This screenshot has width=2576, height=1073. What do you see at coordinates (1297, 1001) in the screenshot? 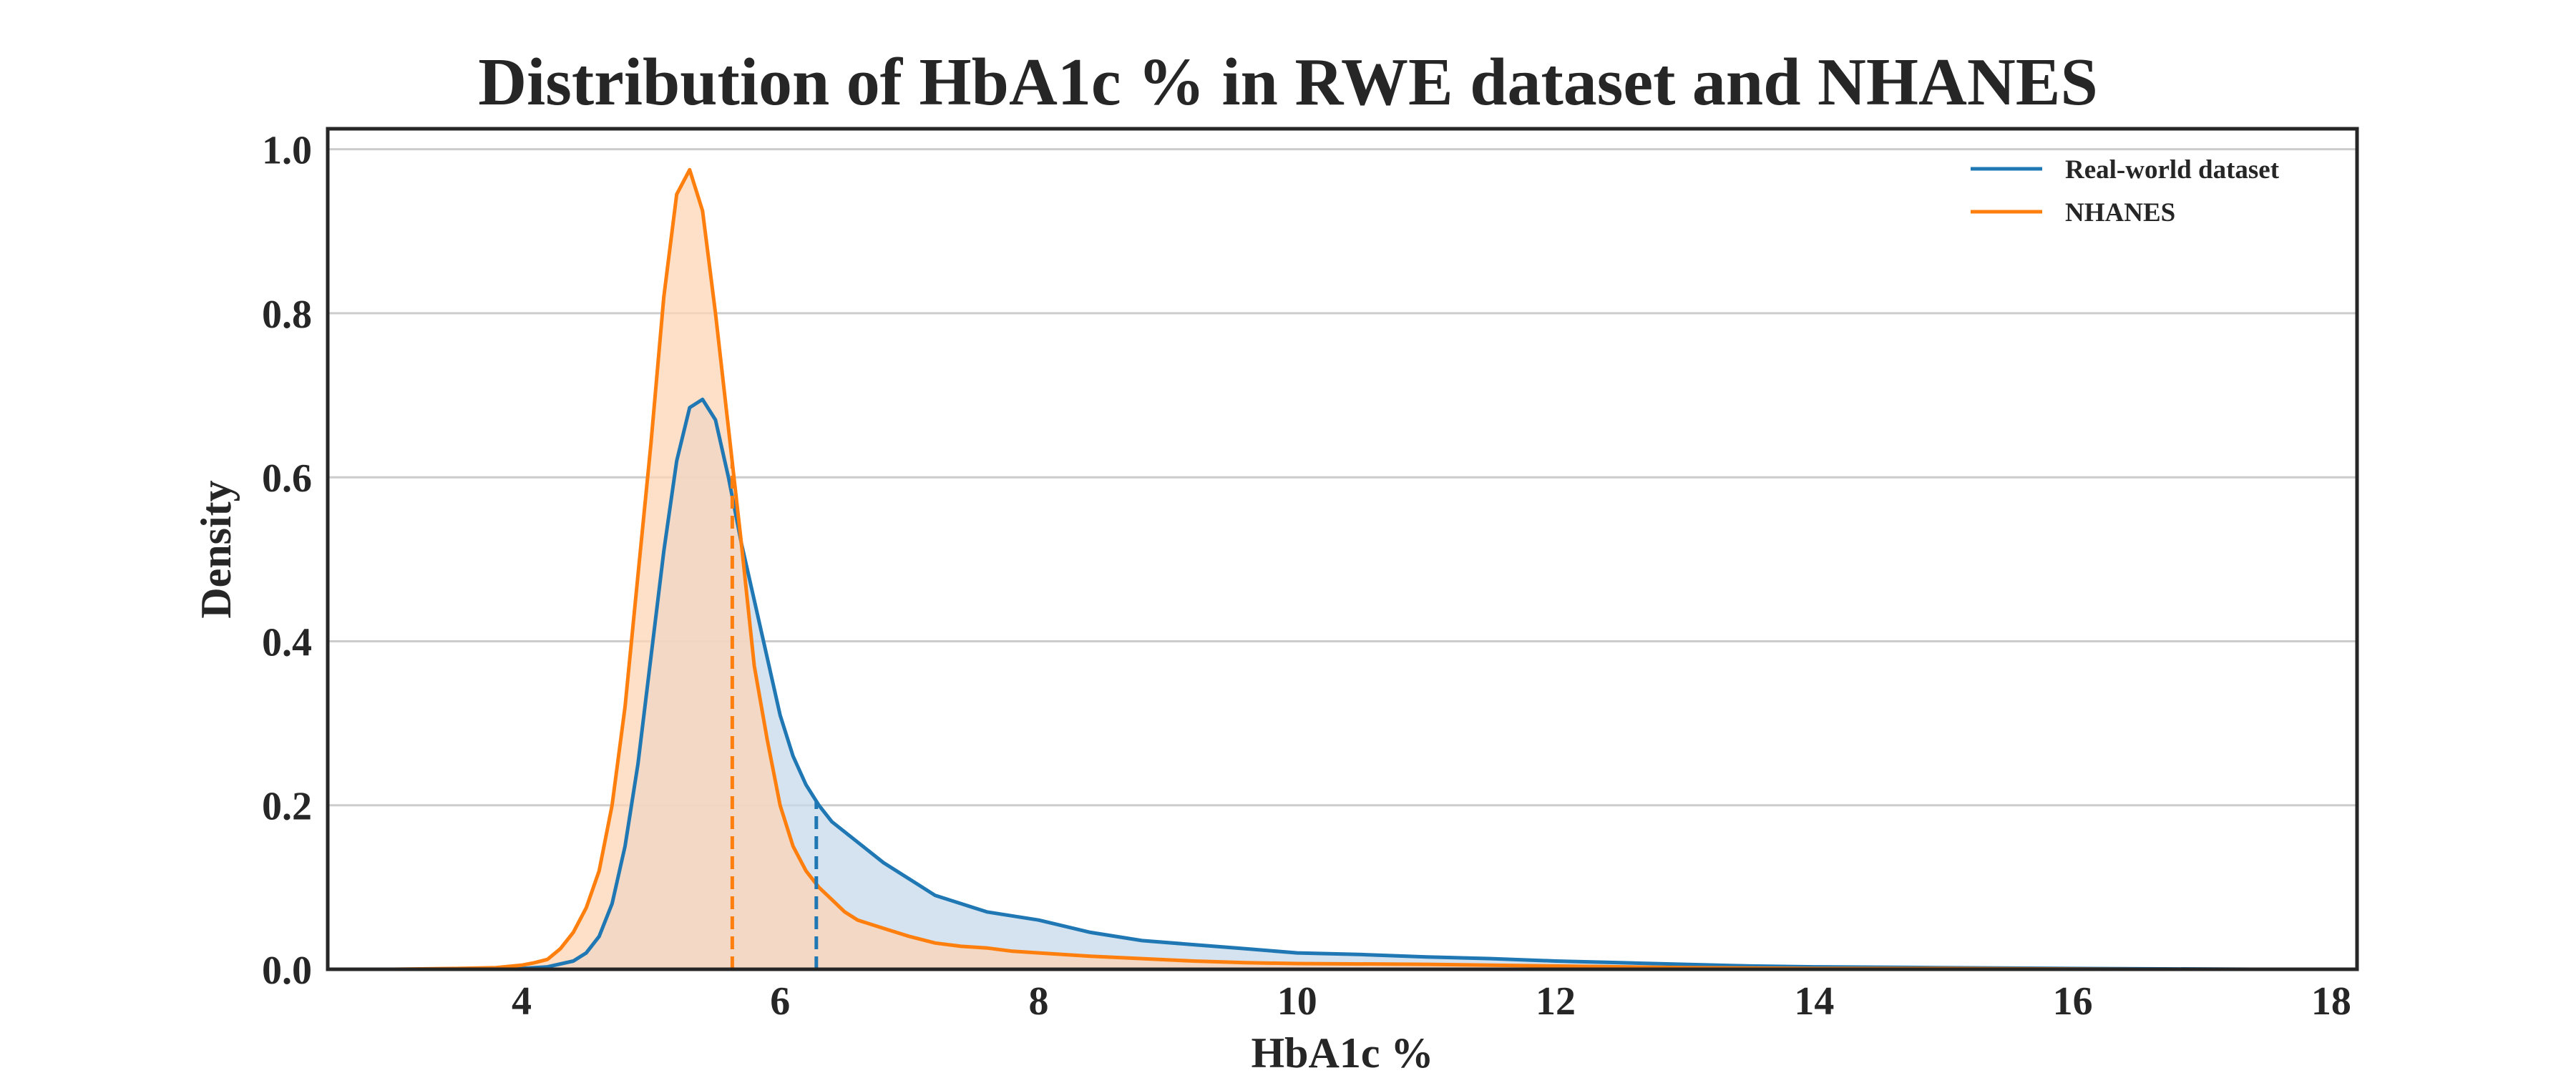
I see `x-tick-label: 10` at bounding box center [1297, 1001].